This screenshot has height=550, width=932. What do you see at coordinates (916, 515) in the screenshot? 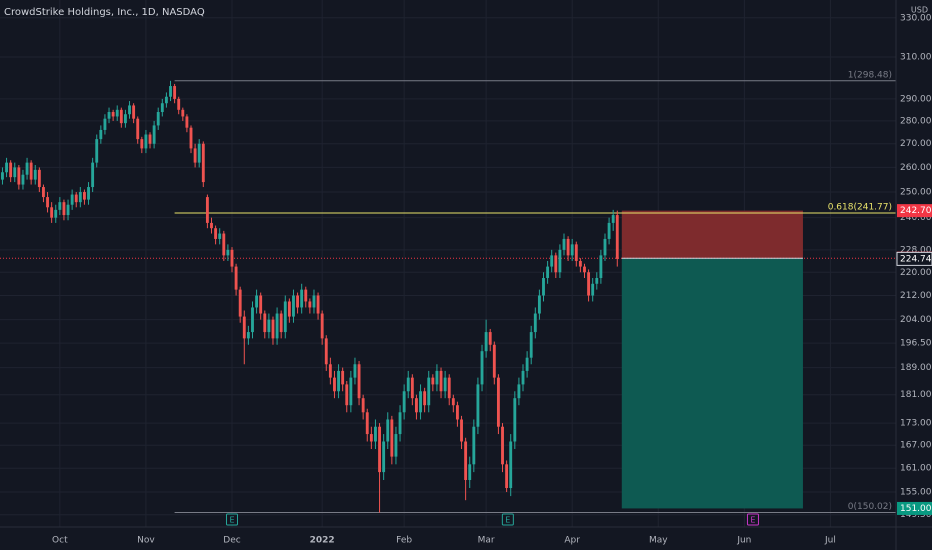
I see `y-tick-label: 149.50` at bounding box center [916, 515].